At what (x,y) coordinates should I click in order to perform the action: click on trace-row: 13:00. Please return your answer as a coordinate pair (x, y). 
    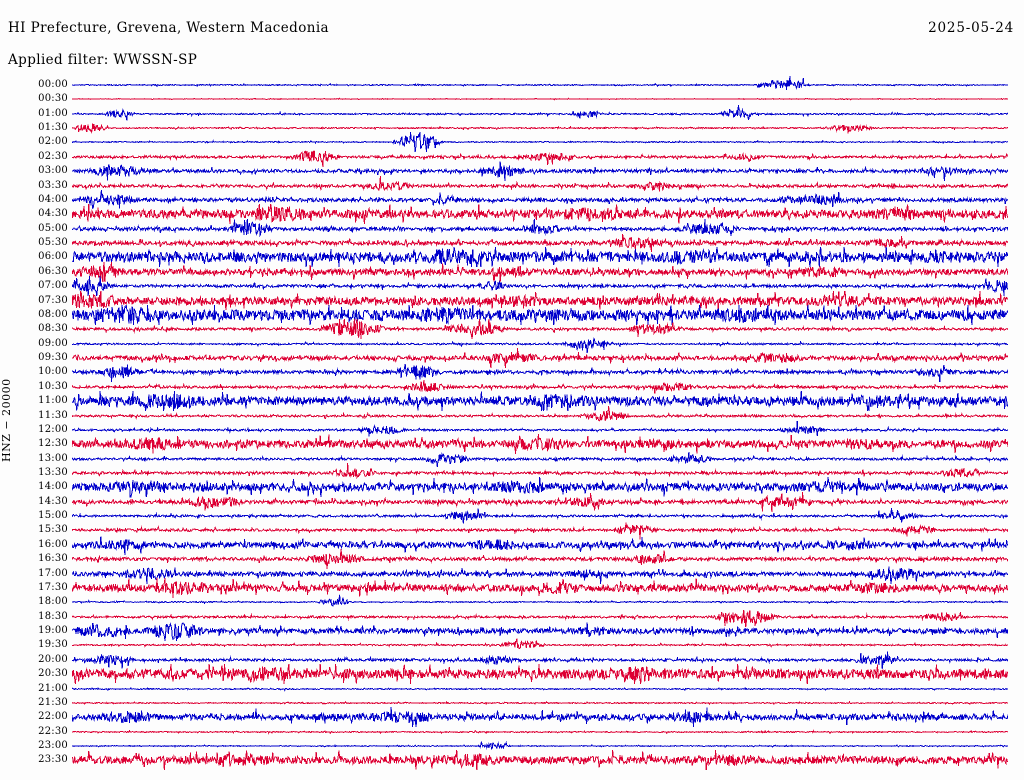
    Looking at the image, I should click on (512, 459).